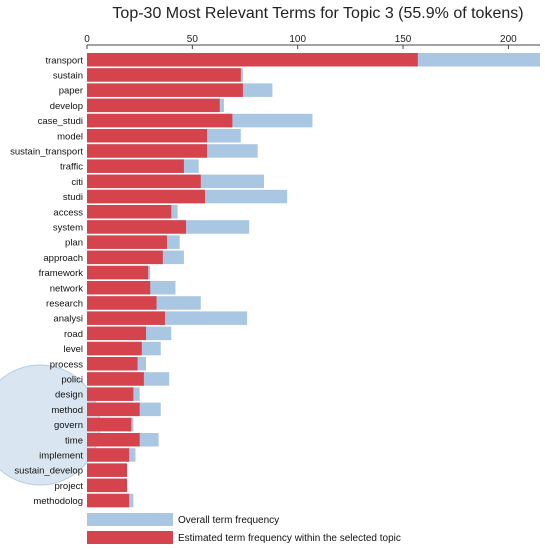  What do you see at coordinates (66, 106) in the screenshot?
I see `category-label: develop` at bounding box center [66, 106].